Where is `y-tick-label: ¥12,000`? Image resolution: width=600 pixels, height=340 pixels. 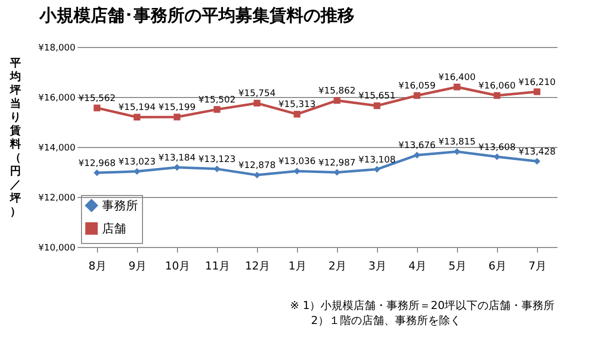
y-tick-label: ¥12,000 is located at coordinates (57, 199).